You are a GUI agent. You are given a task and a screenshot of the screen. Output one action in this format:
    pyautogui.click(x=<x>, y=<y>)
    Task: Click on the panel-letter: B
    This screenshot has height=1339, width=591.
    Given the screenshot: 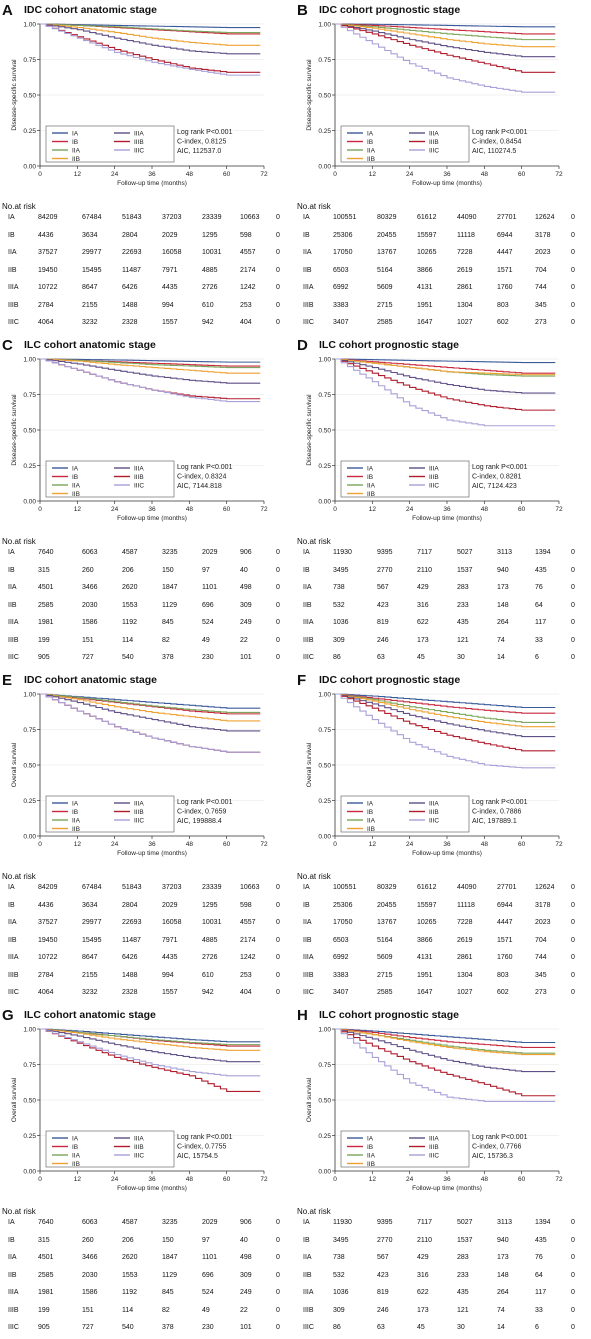 What is the action you would take?
    pyautogui.click(x=302, y=10)
    